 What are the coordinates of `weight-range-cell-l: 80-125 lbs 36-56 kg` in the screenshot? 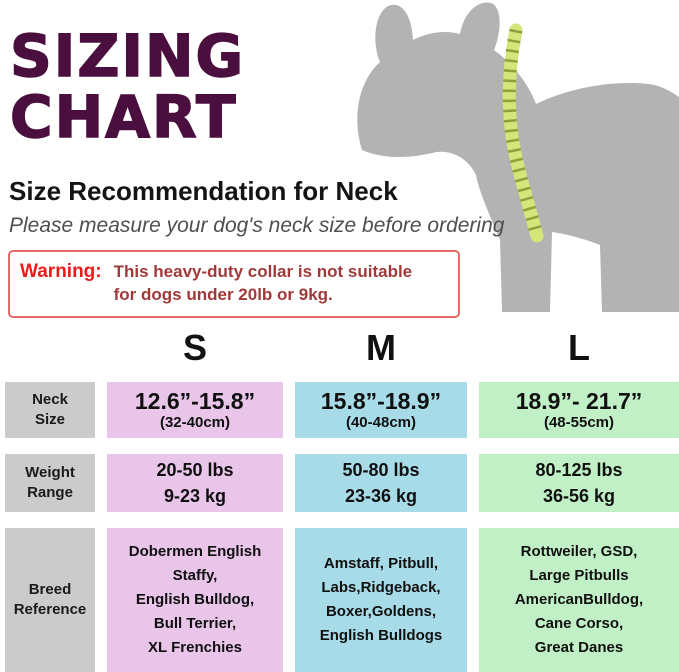 It's located at (579, 483).